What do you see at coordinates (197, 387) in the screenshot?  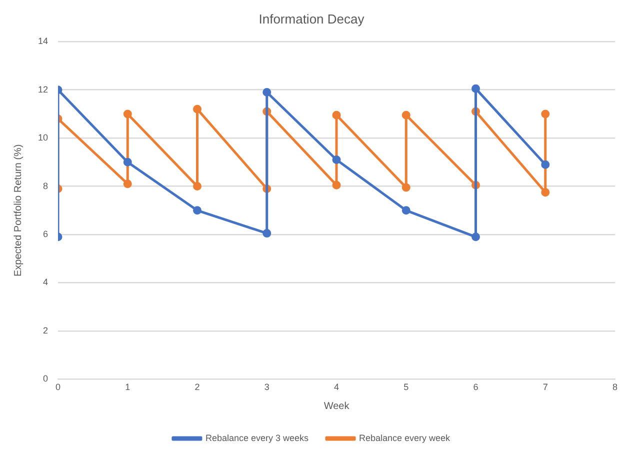 I see `x-tick-label: 2` at bounding box center [197, 387].